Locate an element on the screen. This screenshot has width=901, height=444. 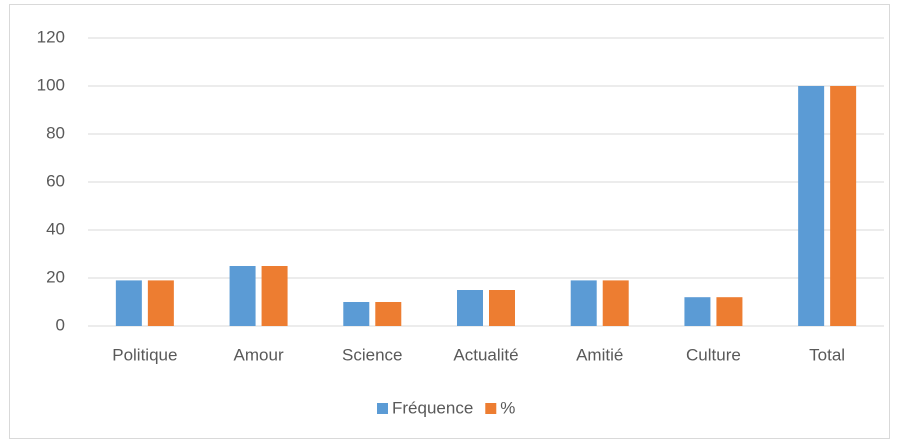
y-tick-label: 40 is located at coordinates (55, 228).